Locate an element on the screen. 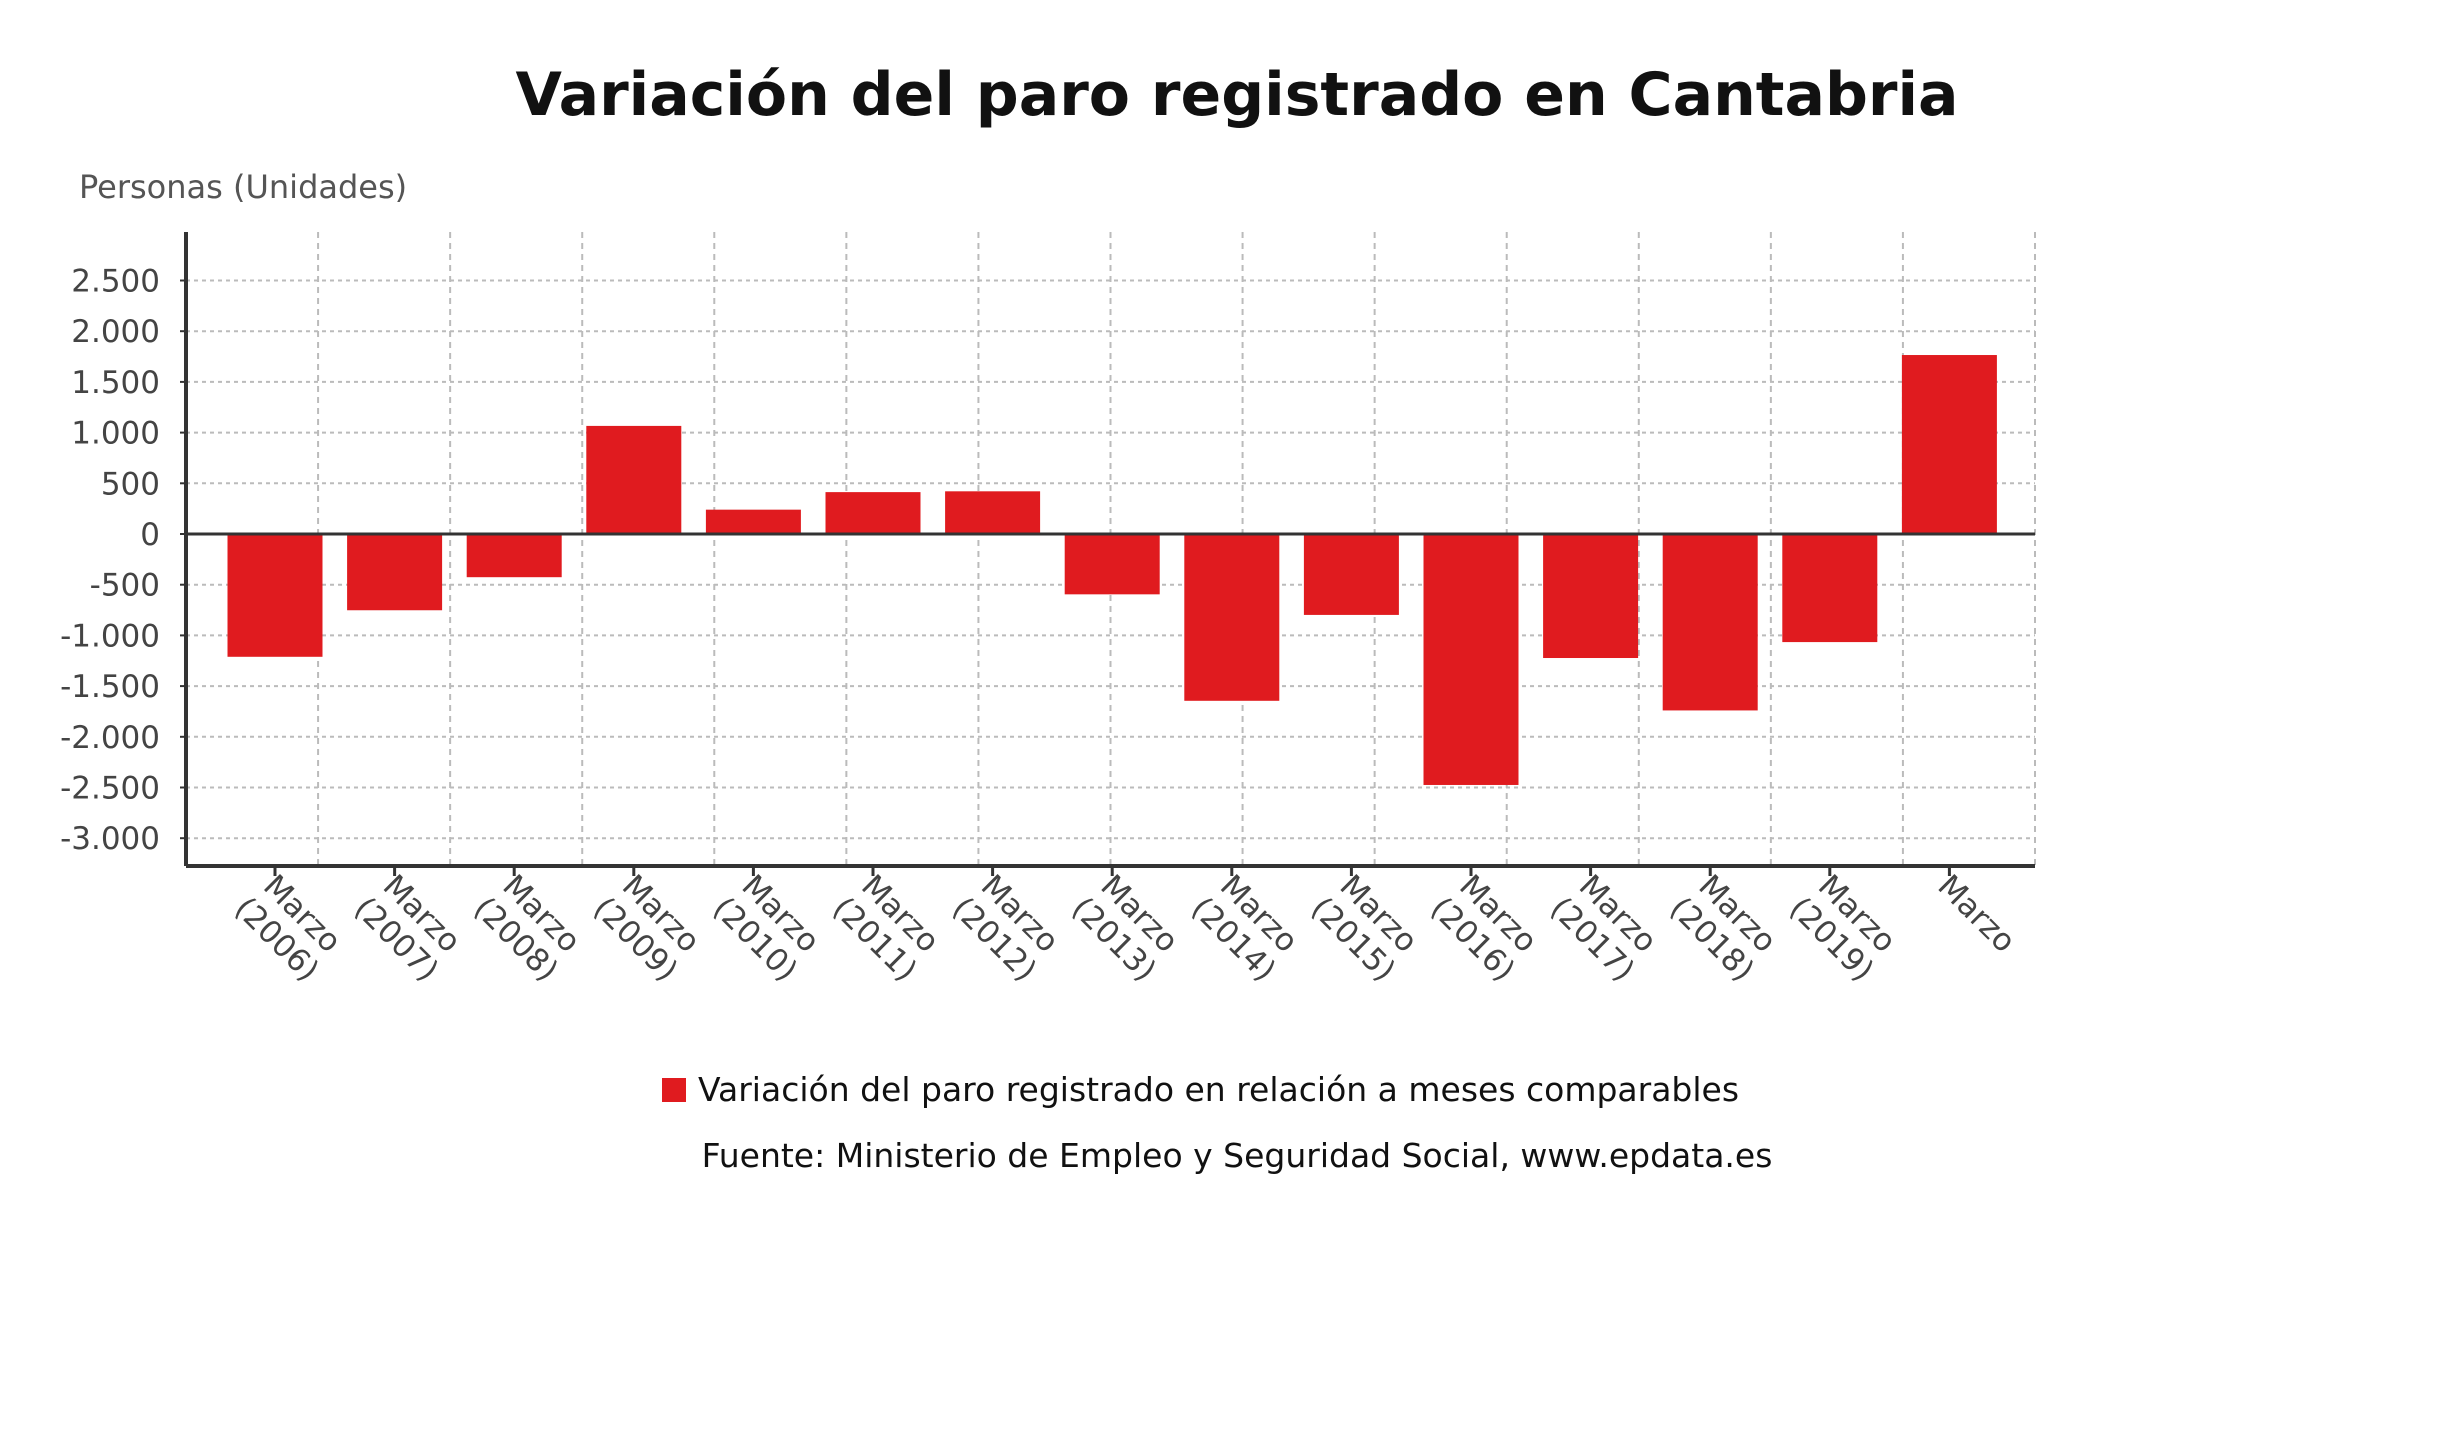 Image resolution: width=2452 pixels, height=1440 pixels. x-tick-label: Marzo(2014) is located at coordinates (1244, 928).